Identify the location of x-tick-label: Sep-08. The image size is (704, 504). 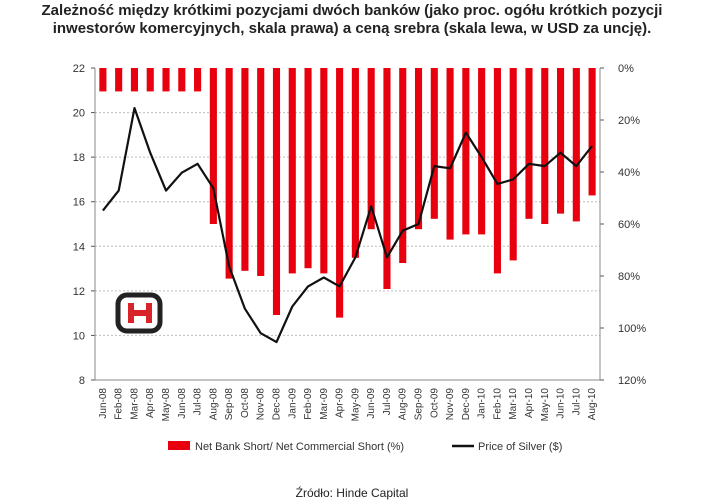
(229, 404).